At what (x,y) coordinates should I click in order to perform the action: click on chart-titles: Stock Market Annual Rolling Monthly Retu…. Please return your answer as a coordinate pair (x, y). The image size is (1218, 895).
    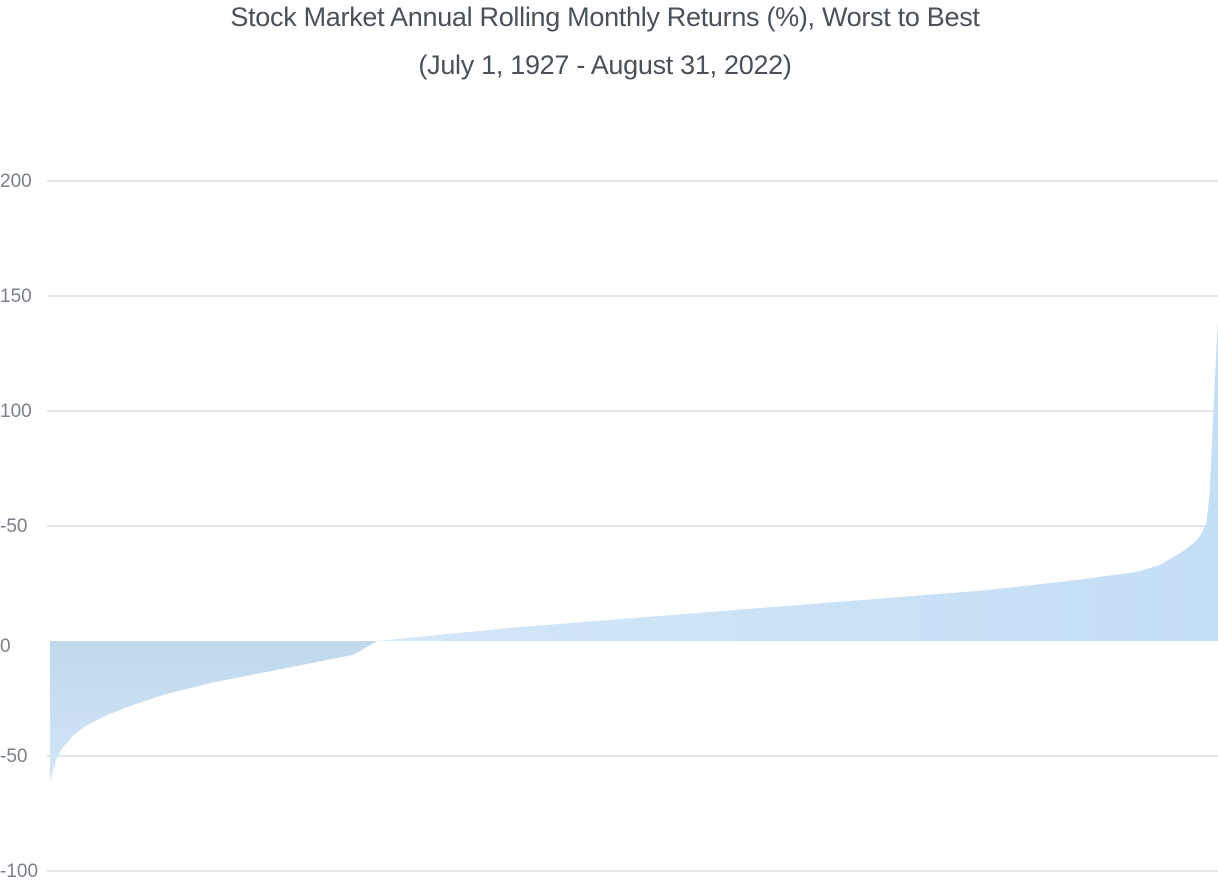
    Looking at the image, I should click on (605, 40).